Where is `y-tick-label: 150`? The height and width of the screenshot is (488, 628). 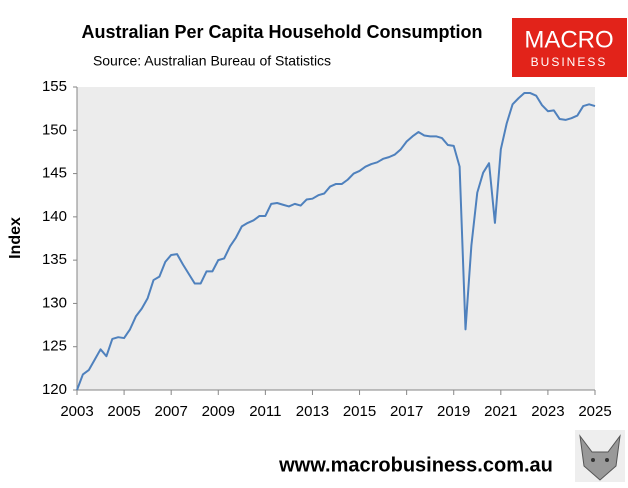 y-tick-label: 150 is located at coordinates (54, 129).